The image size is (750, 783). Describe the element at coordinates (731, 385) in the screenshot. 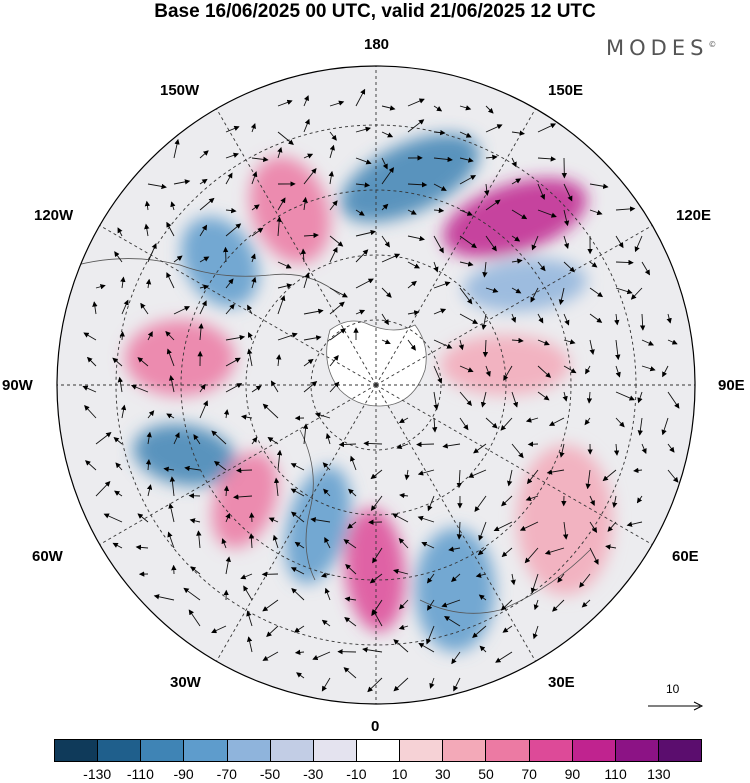

I see `lon-label-90e: 90E` at that location.